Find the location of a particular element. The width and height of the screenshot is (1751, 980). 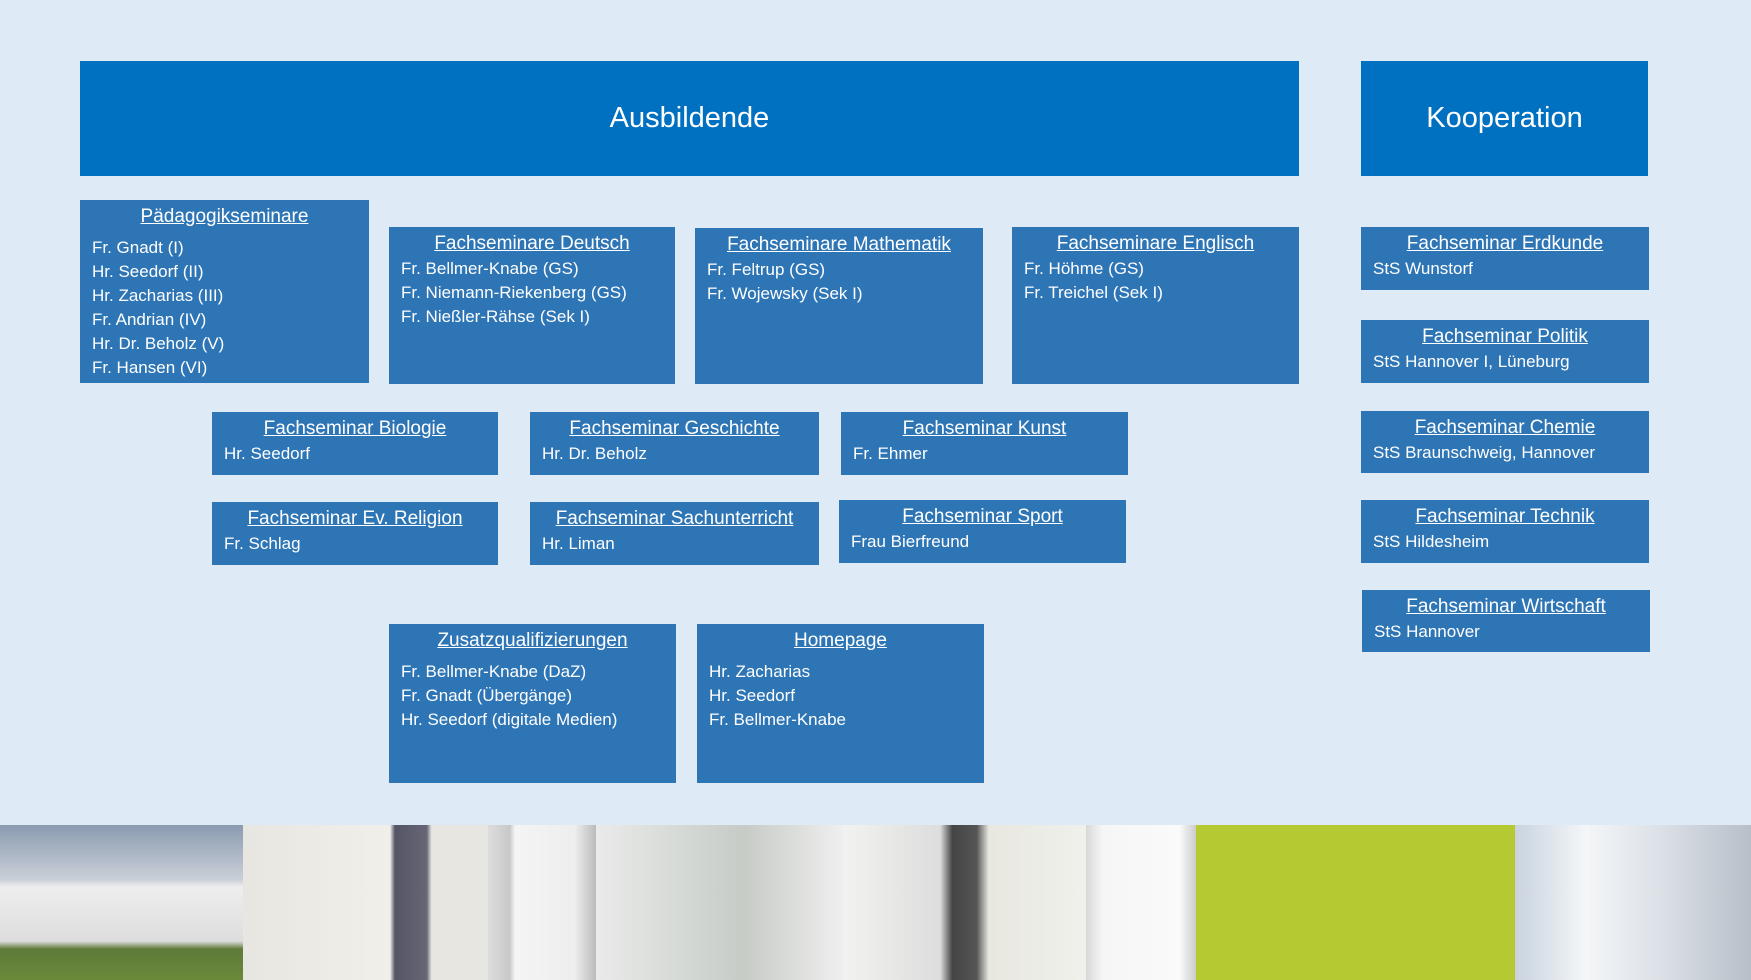

member-line: Fr. Feltrup (GS) is located at coordinates (766, 269).